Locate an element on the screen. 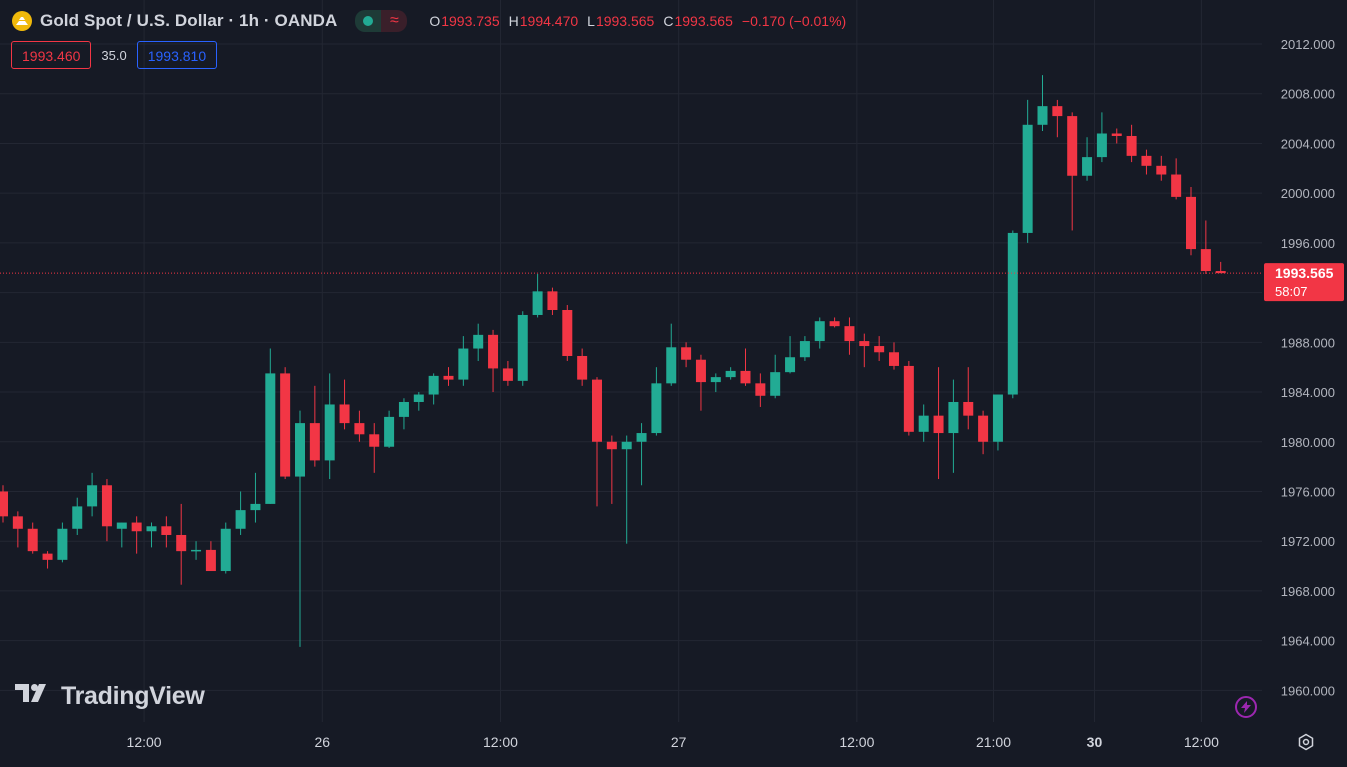 This screenshot has height=767, width=1347. gold-coin-icon is located at coordinates (22, 21).